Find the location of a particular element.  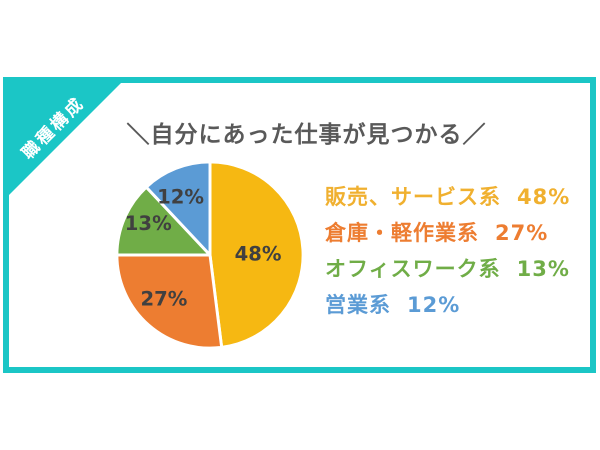

legend-item-sales-service: 販売、サービス系 48% is located at coordinates (447, 197).